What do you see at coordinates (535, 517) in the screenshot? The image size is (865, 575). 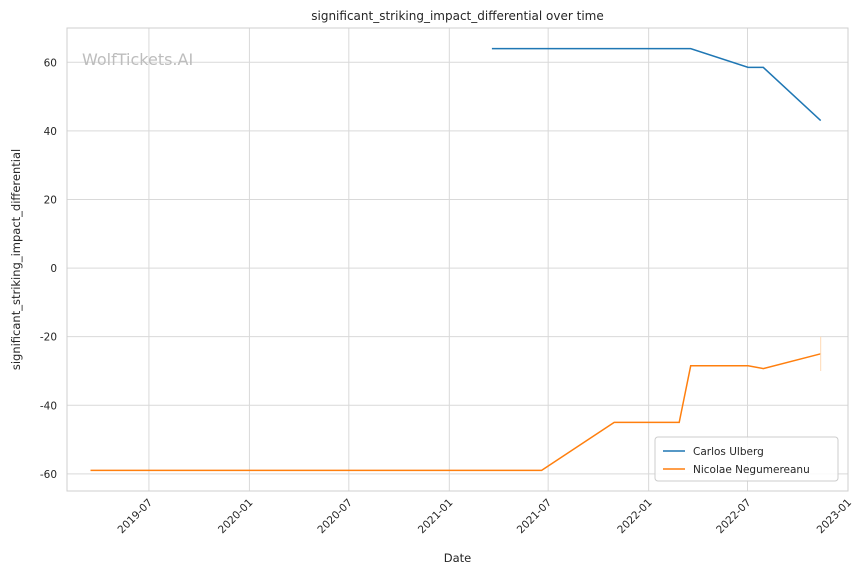 I see `x-tick-label: 2021-07` at bounding box center [535, 517].